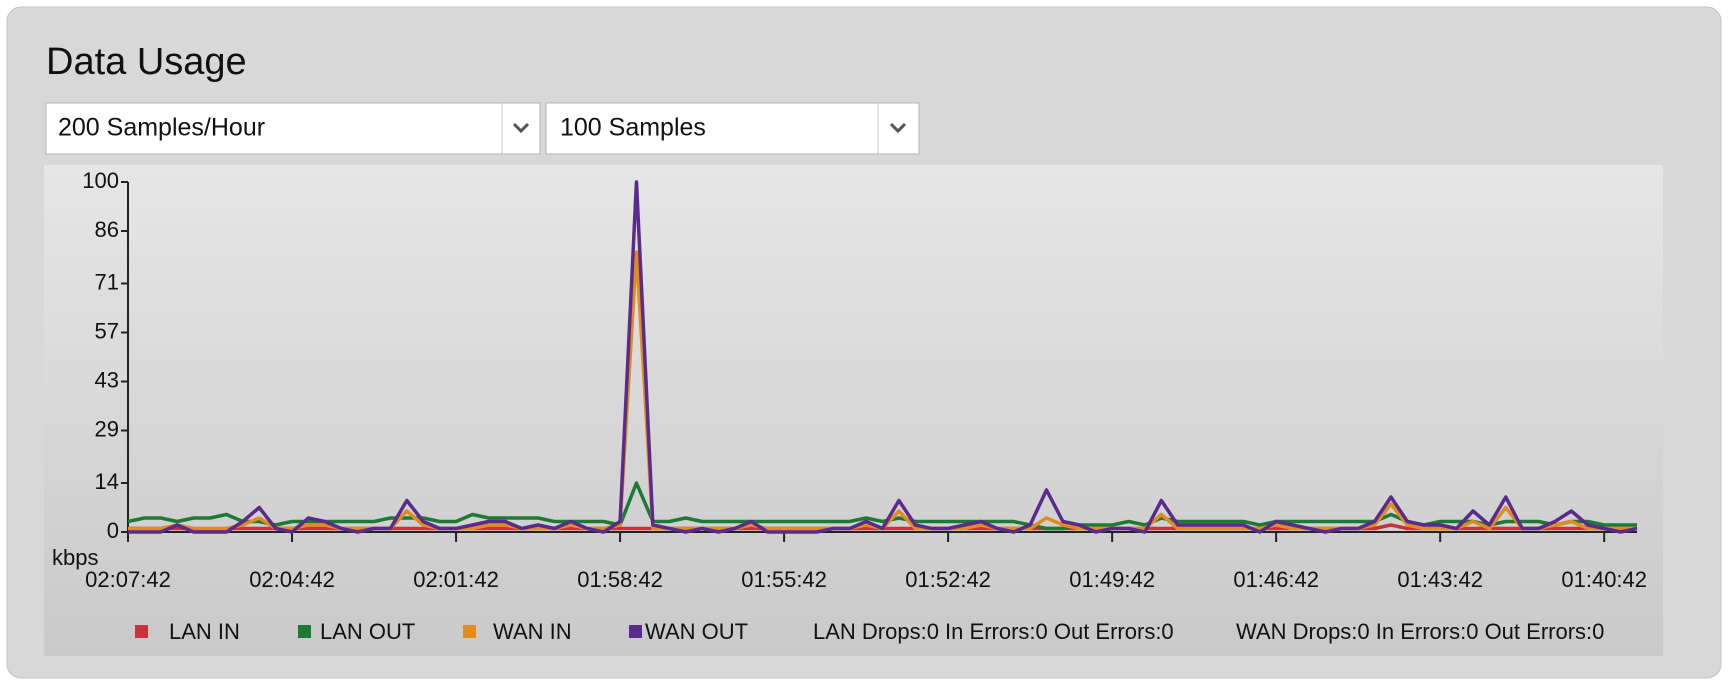 The width and height of the screenshot is (1730, 683). I want to click on series-line, so click(882, 506).